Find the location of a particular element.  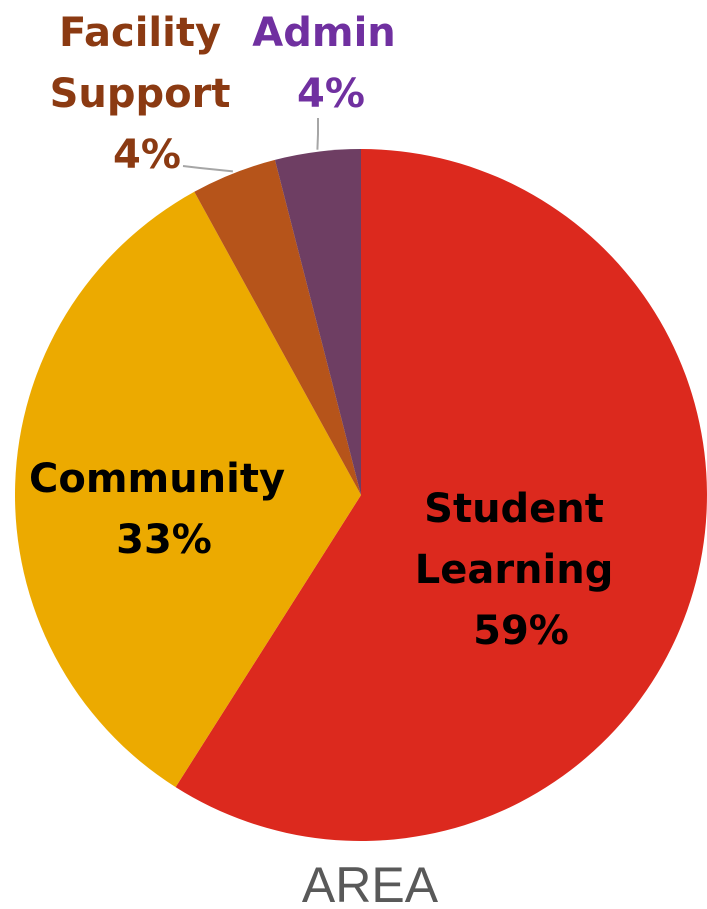

slice-label-admin: Admin 4% is located at coordinates (330, 63).